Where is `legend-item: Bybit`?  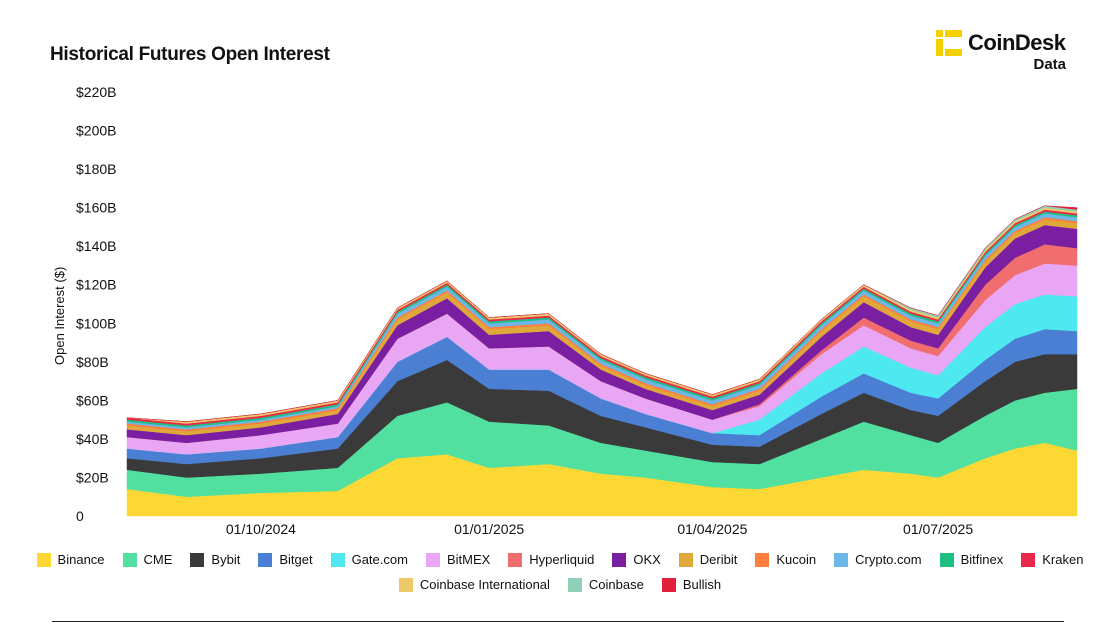 legend-item: Bybit is located at coordinates (215, 559).